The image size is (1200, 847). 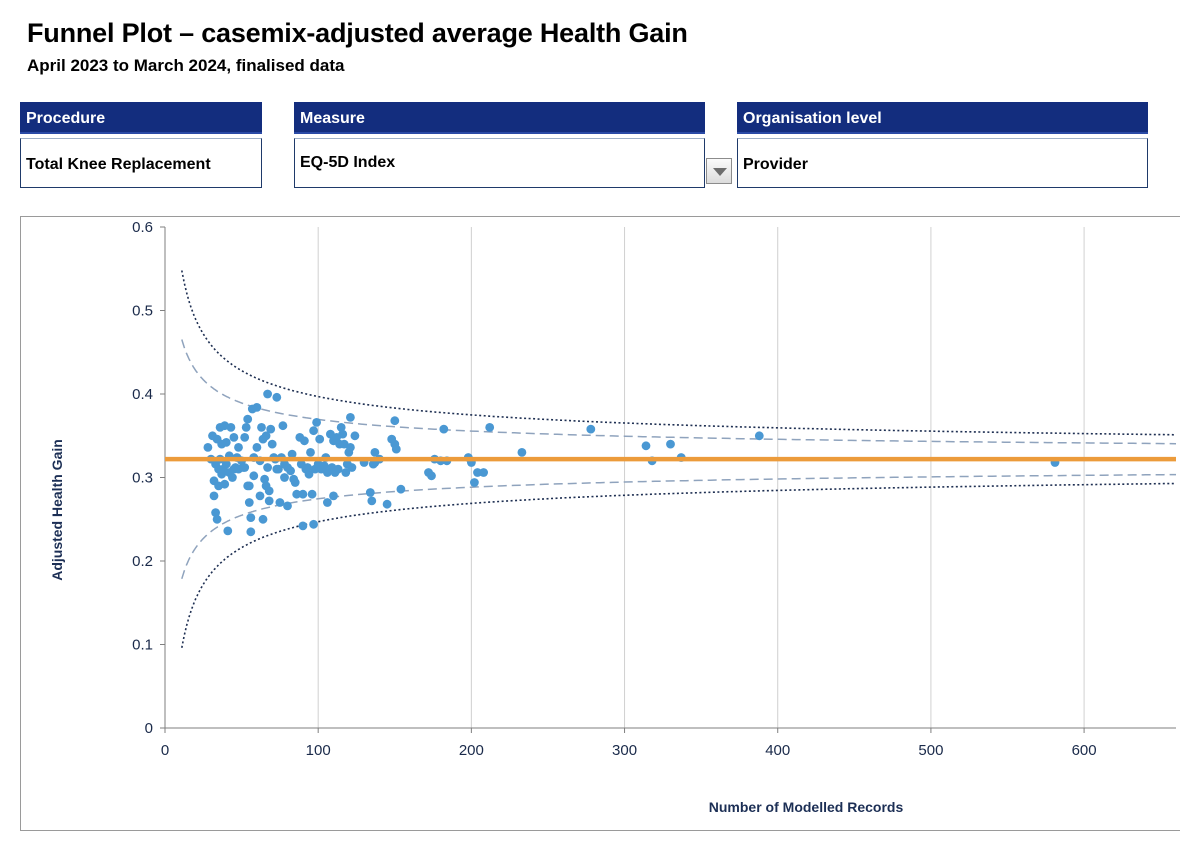 I want to click on organisation-level-filter: Organisation level Provider, so click(x=942, y=145).